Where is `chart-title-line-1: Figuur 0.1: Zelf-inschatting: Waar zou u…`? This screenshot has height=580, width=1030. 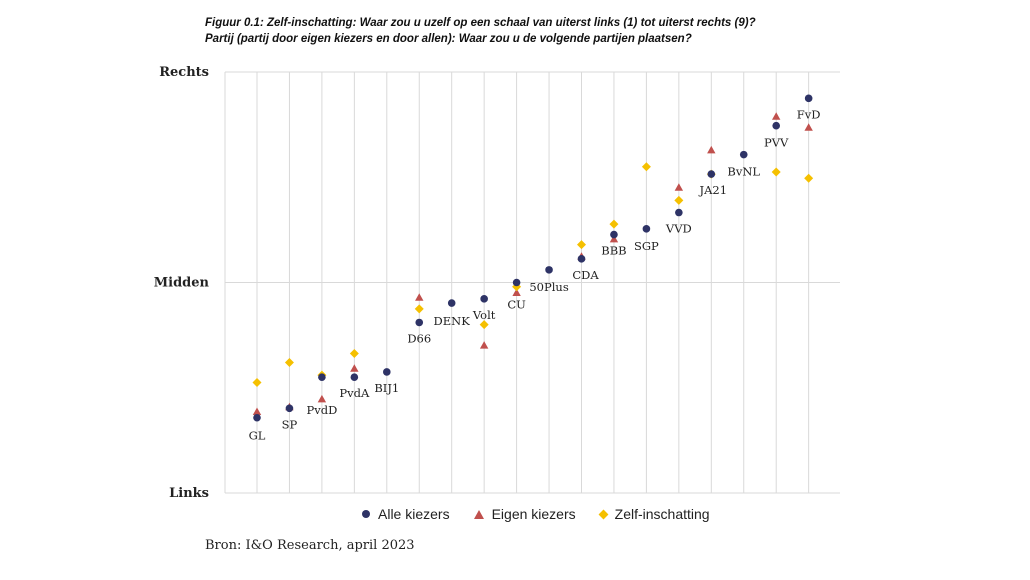 chart-title-line-1: Figuur 0.1: Zelf-inschatting: Waar zou u… is located at coordinates (480, 23).